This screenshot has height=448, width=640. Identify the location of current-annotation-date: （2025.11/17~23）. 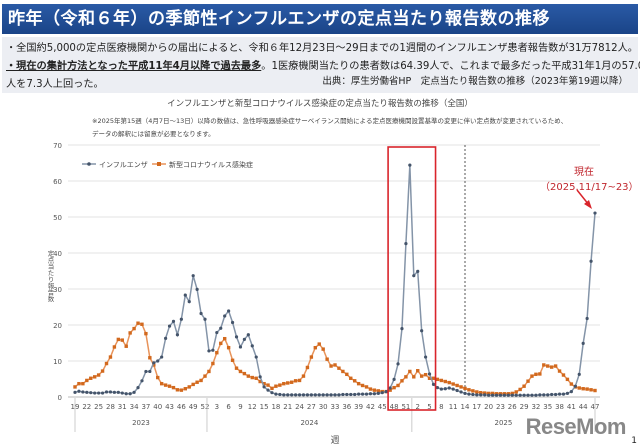
(589, 187).